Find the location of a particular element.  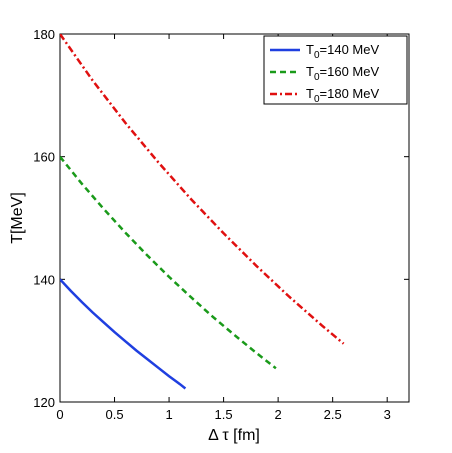

legend: T0=140 MeV T0=160 MeV T0=180 MeV is located at coordinates (335, 70).